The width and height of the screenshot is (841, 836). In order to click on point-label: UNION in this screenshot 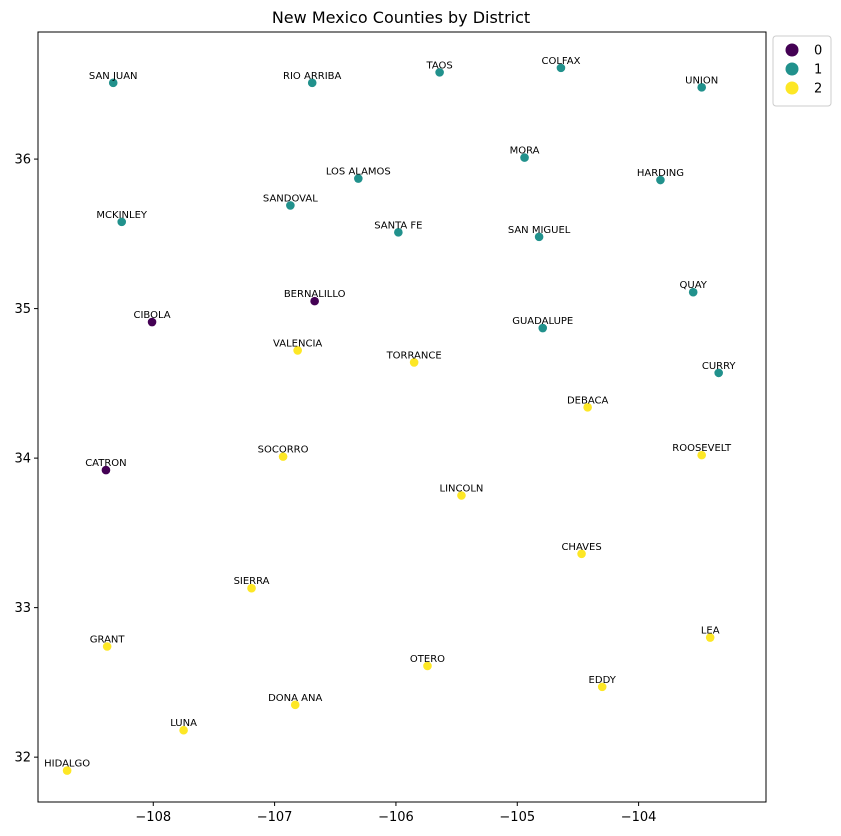, I will do `click(701, 80)`.